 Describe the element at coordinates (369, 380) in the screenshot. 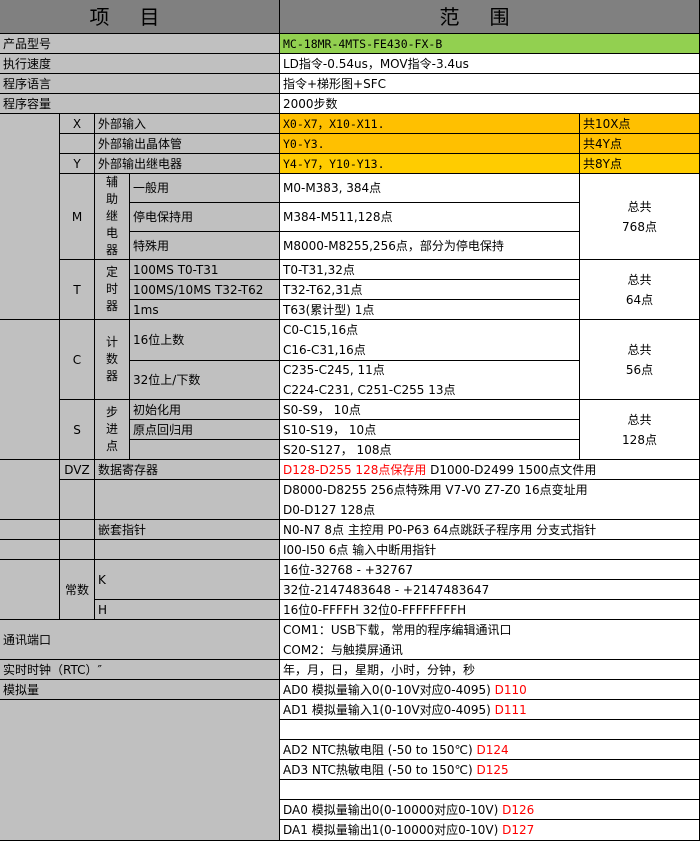

I see `cell-text: C235-C245, 11点 C224-C231, C251-C255 13点` at that location.